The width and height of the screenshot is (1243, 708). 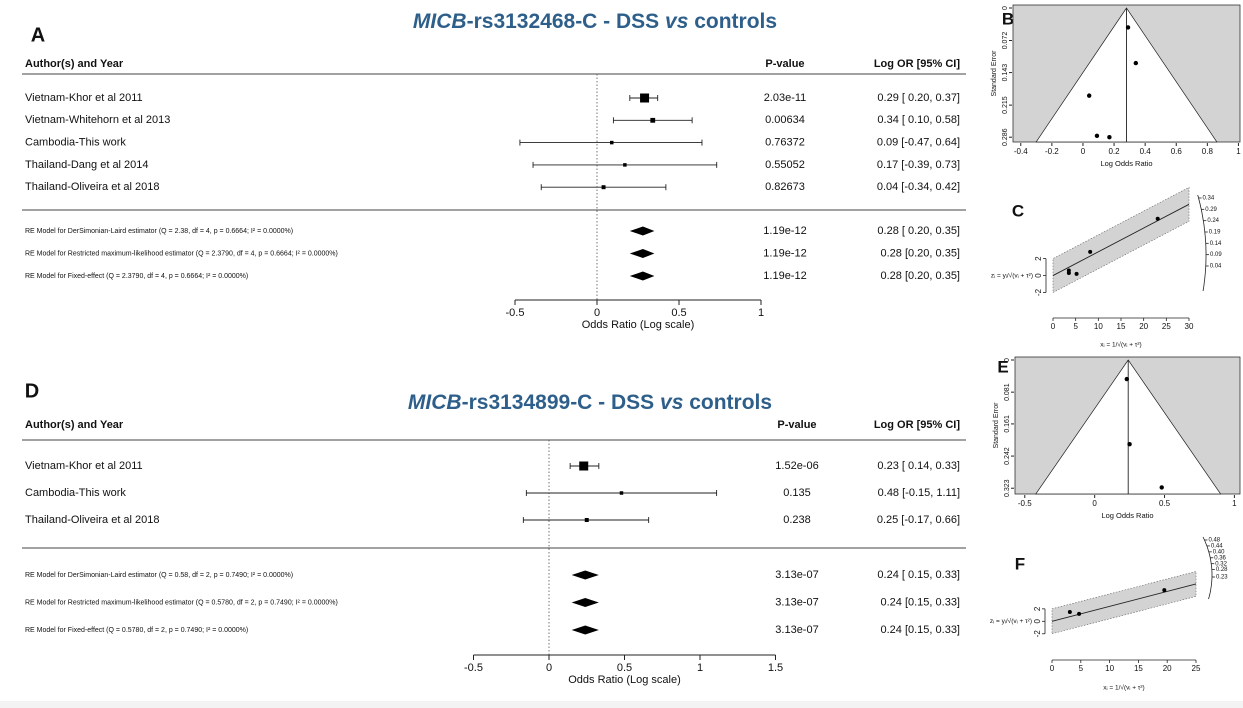 What do you see at coordinates (1208, 151) in the screenshot?
I see `x-tick-label: 0.8` at bounding box center [1208, 151].